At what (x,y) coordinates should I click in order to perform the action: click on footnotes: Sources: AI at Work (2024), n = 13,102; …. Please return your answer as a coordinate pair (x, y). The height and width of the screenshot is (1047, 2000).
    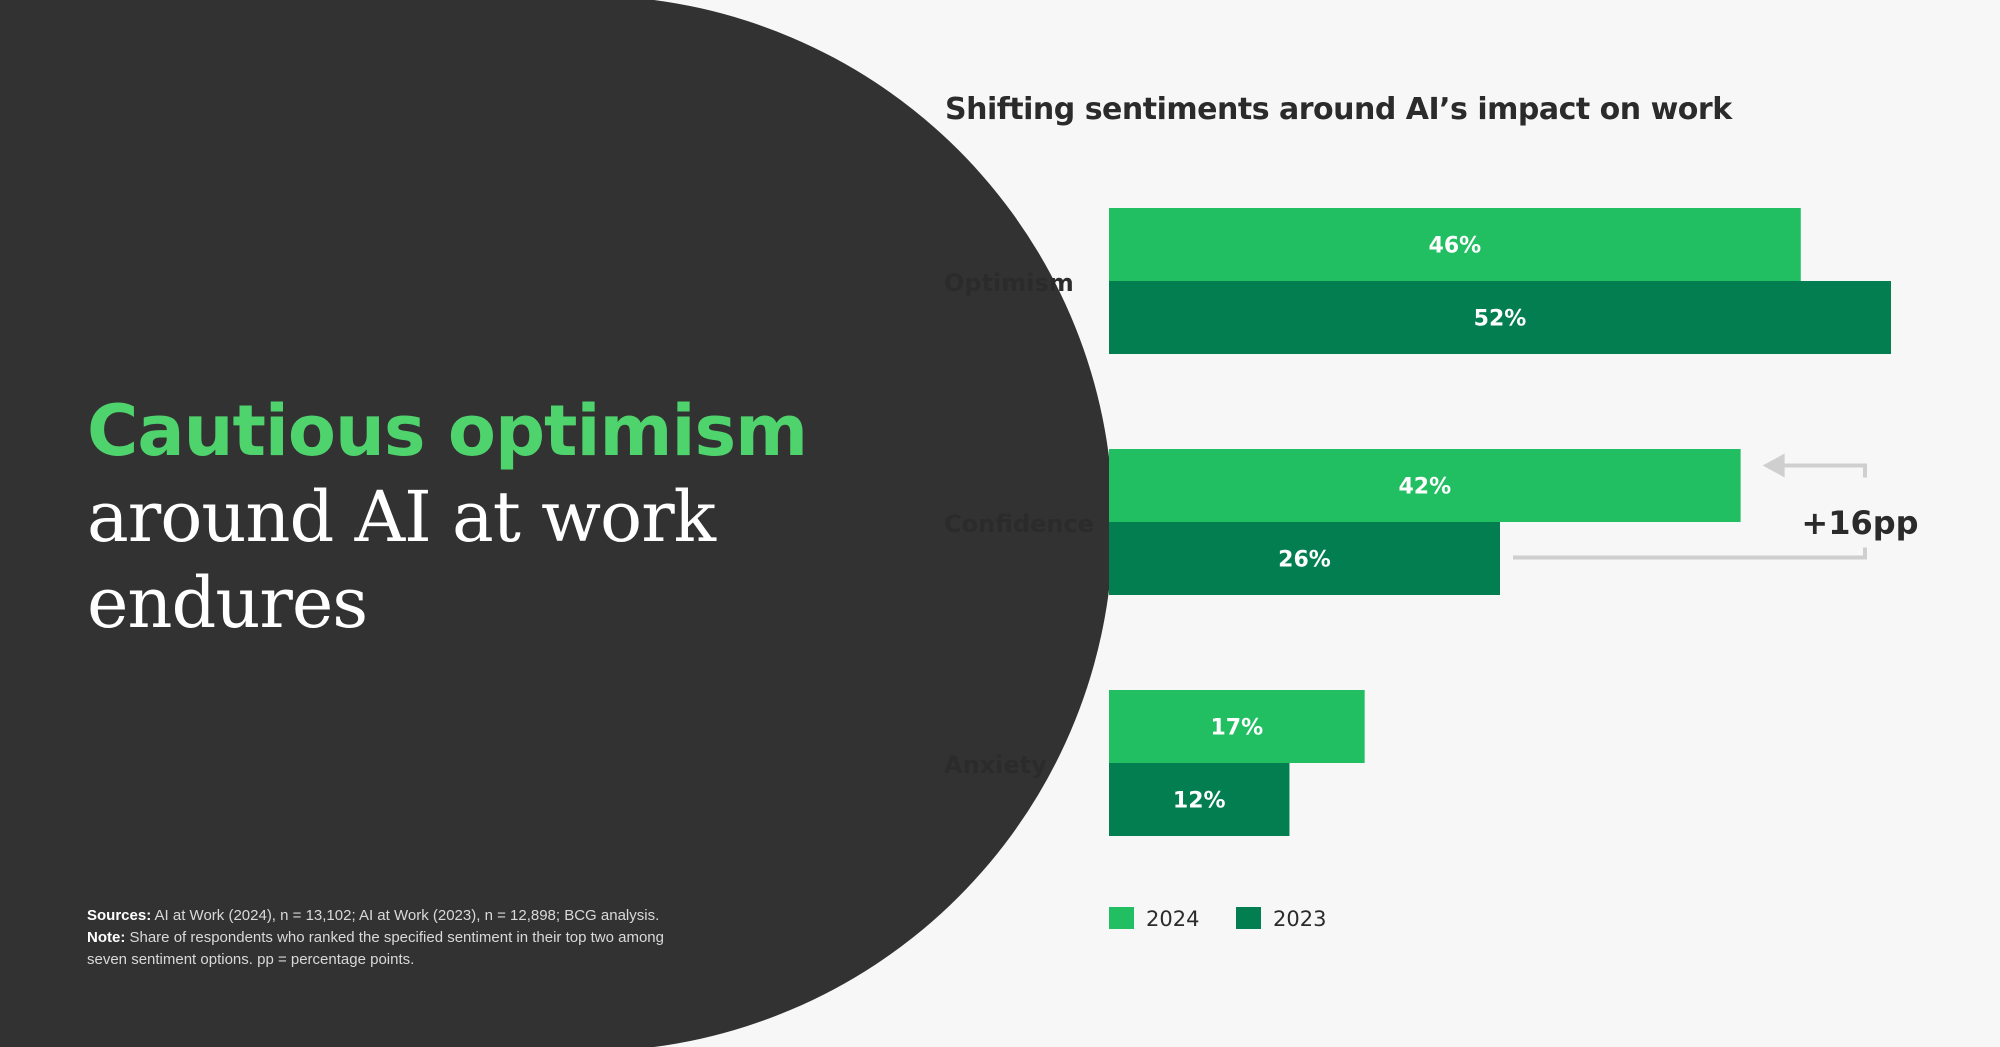
    Looking at the image, I should click on (397, 938).